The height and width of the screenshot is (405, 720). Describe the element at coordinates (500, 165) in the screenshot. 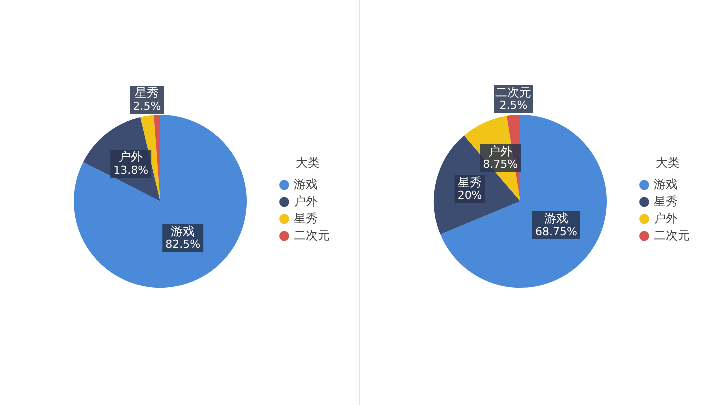

I see `data-label: 8.75%` at that location.